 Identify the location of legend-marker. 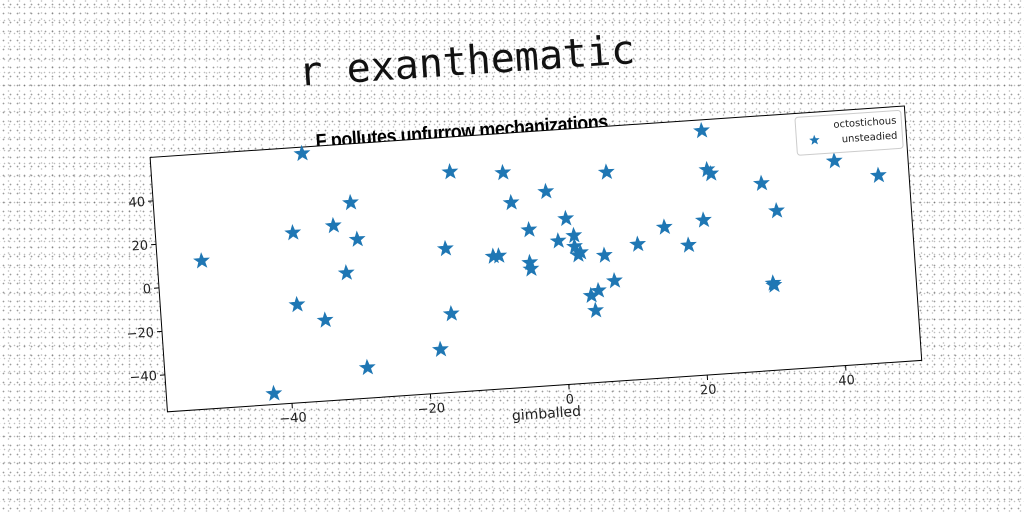
(814, 139).